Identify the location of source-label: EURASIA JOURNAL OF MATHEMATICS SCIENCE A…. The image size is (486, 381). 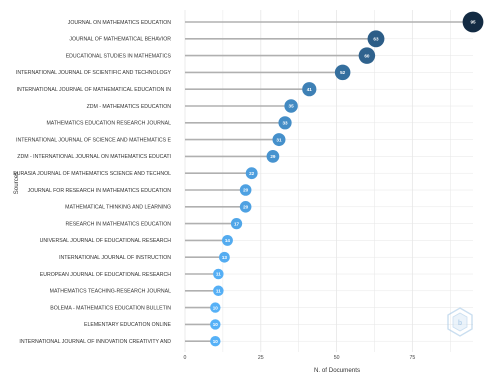
(92, 174).